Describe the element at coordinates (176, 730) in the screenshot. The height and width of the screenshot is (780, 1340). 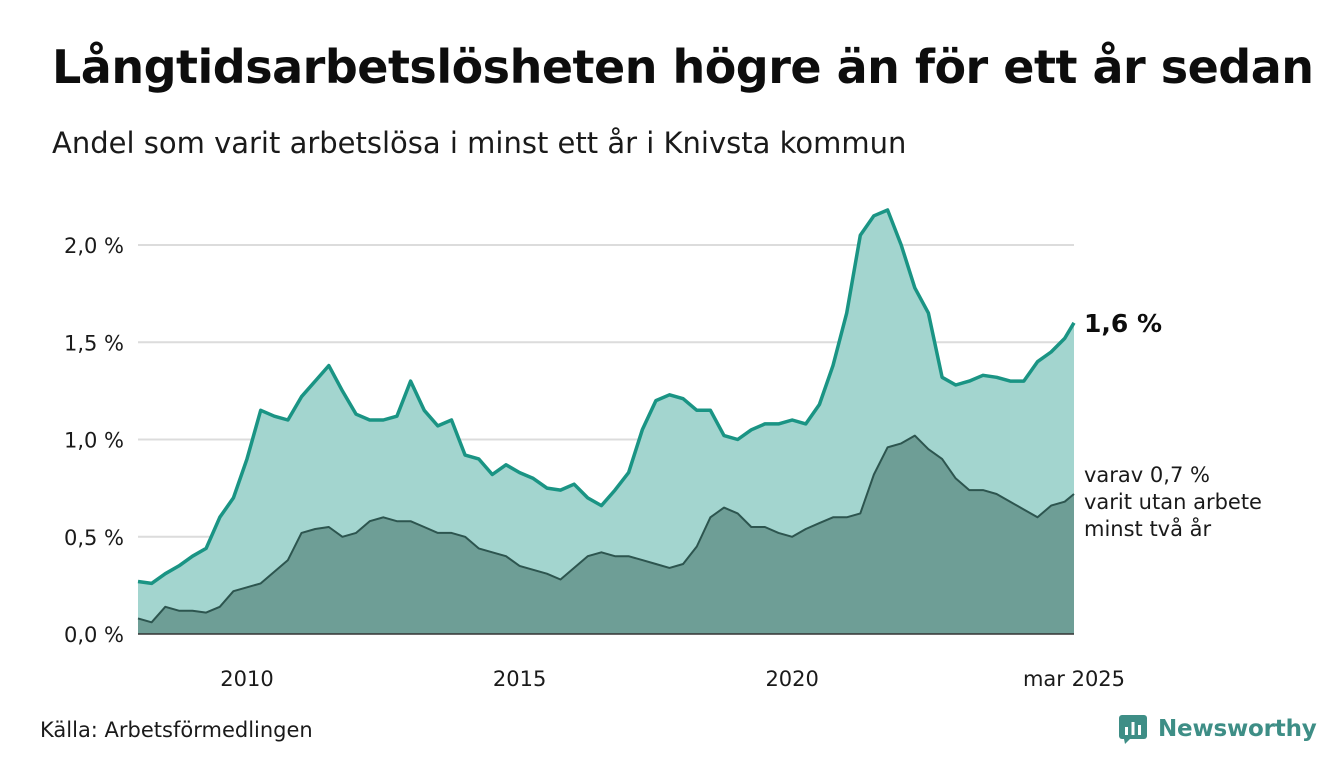
I see `source-note: Källa: Arbetsförmedlingen` at that location.